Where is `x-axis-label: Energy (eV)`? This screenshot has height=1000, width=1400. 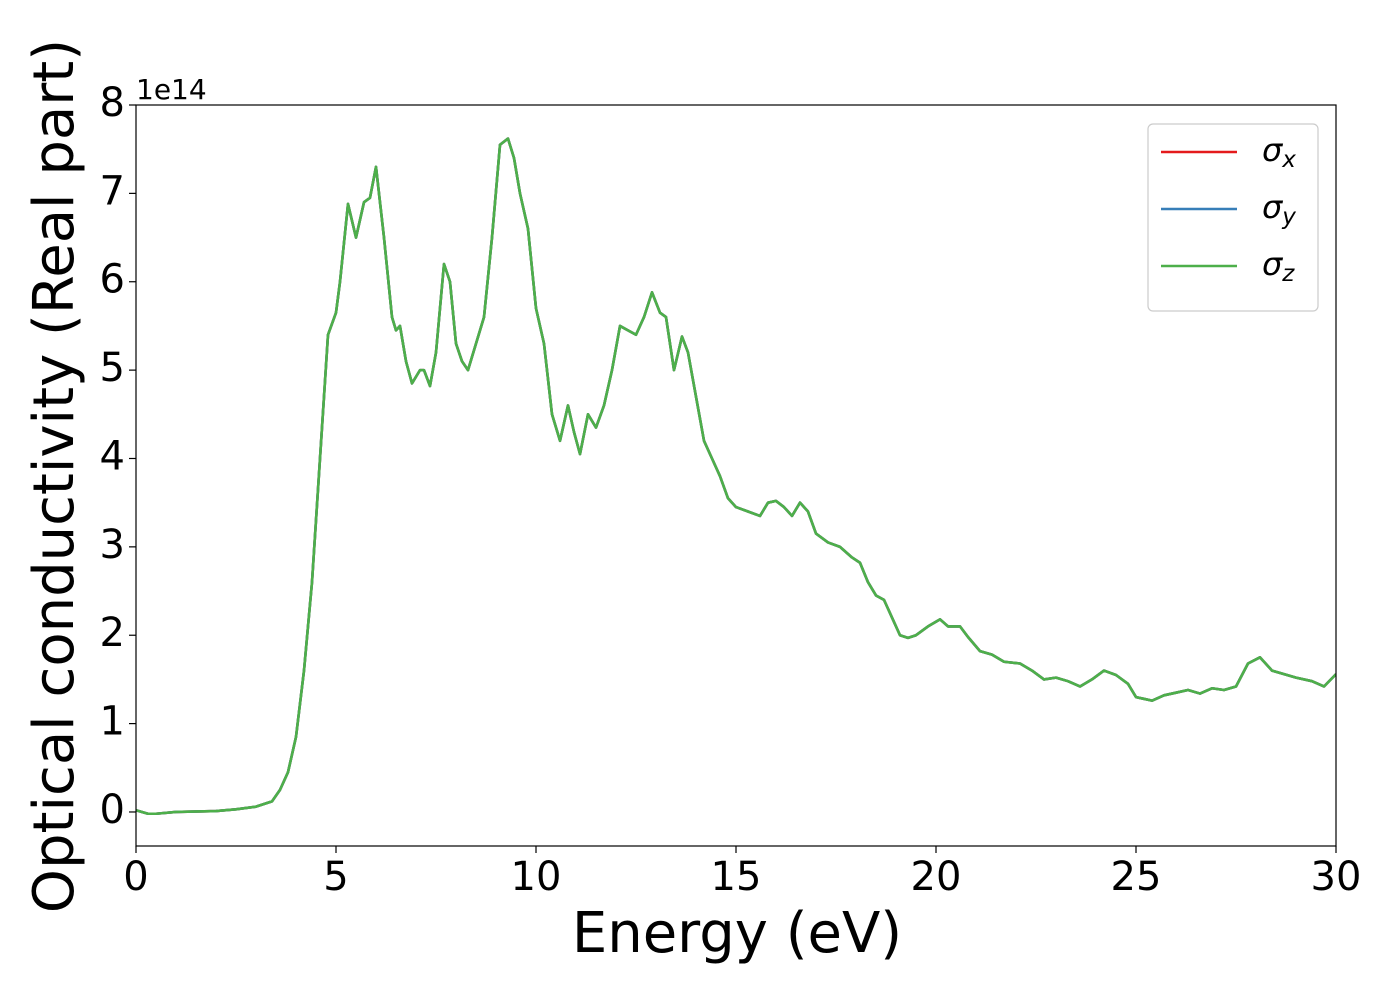 x-axis-label: Energy (eV) is located at coordinates (737, 933).